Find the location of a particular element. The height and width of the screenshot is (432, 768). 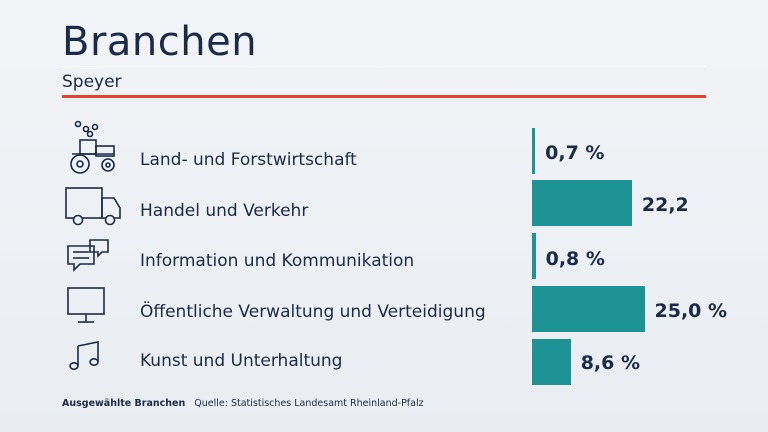

truck-icon is located at coordinates (94, 209).